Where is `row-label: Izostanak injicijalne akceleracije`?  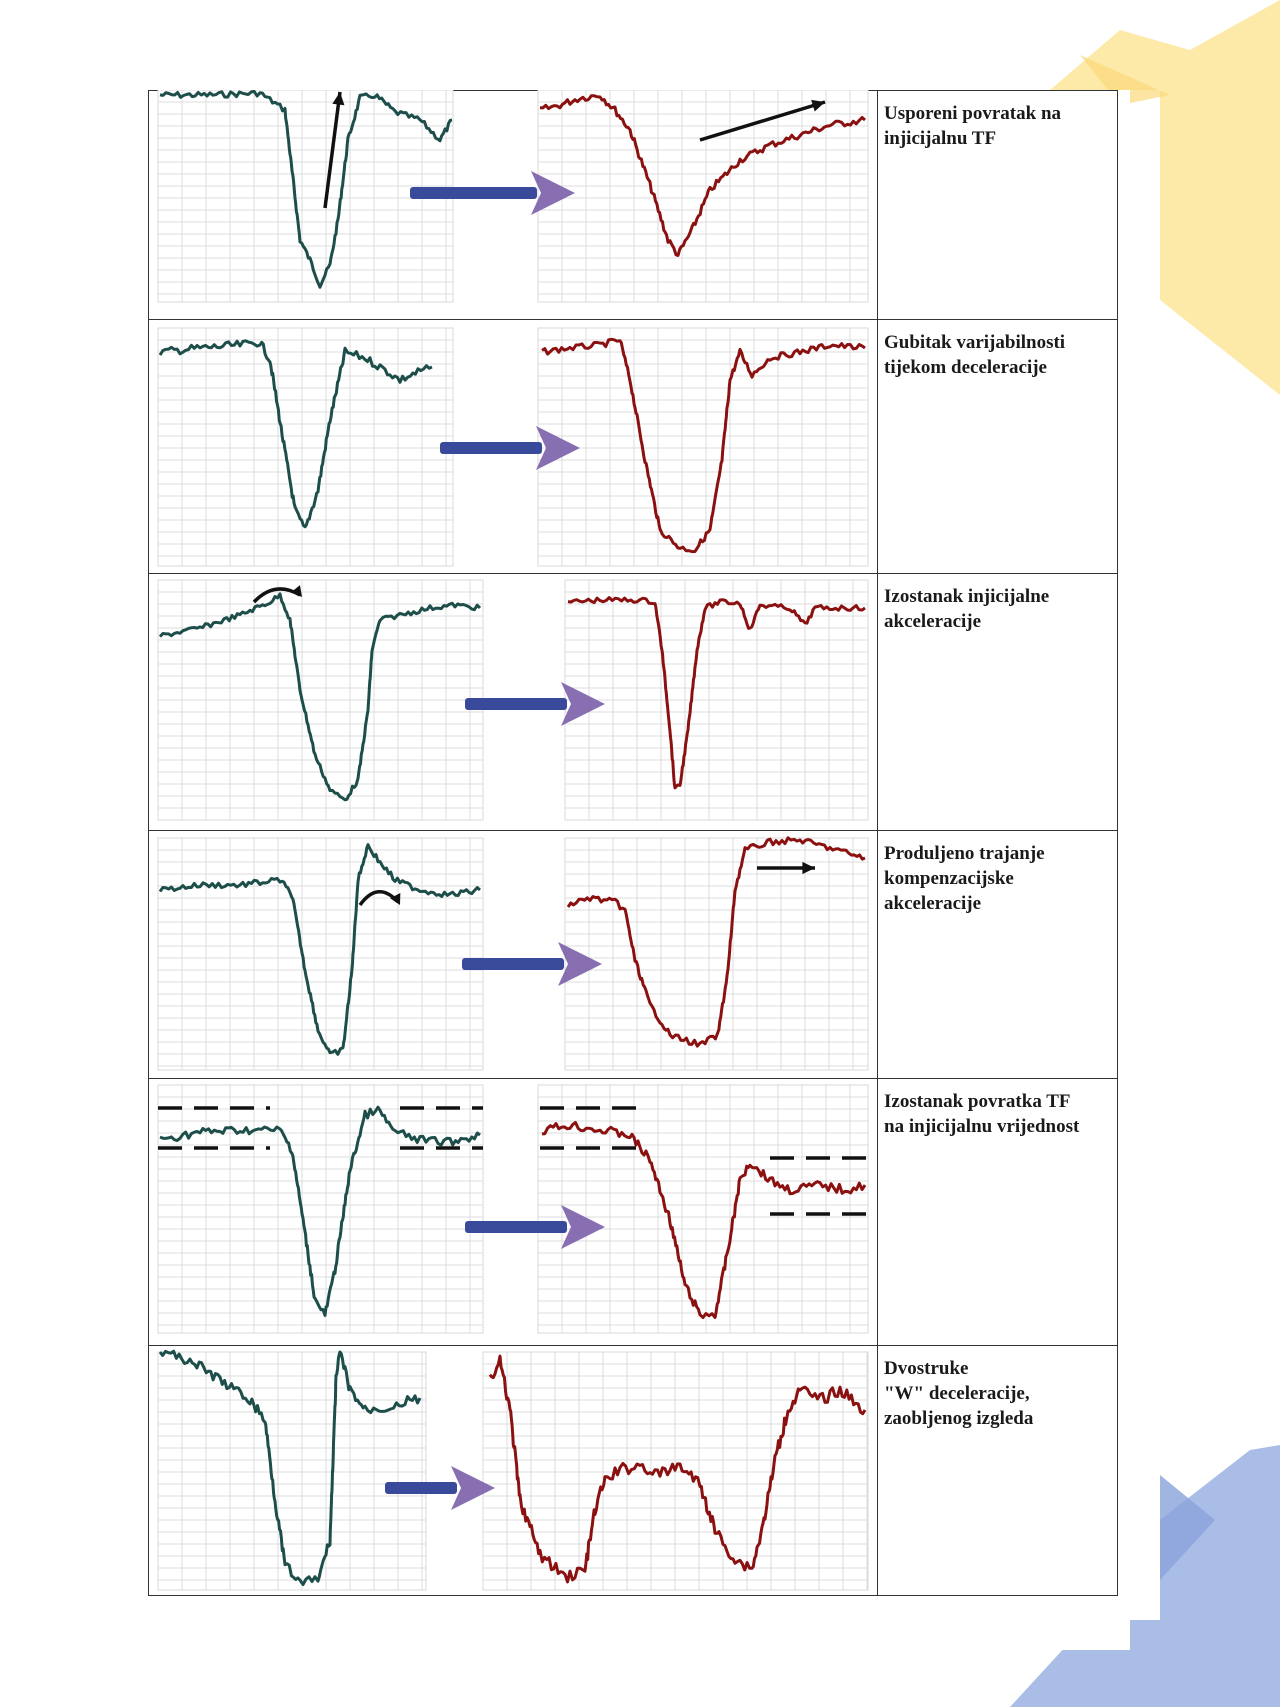
row-label: Izostanak injicijalne akceleracije is located at coordinates (997, 702).